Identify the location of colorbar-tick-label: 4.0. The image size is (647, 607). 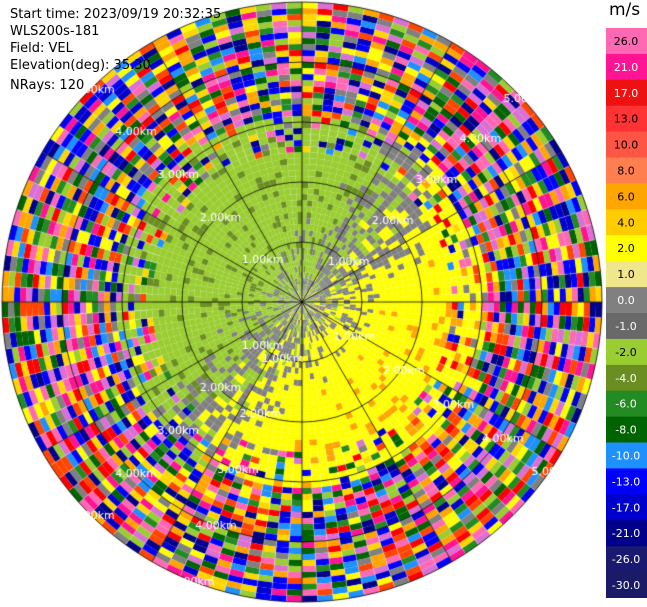
(626, 222).